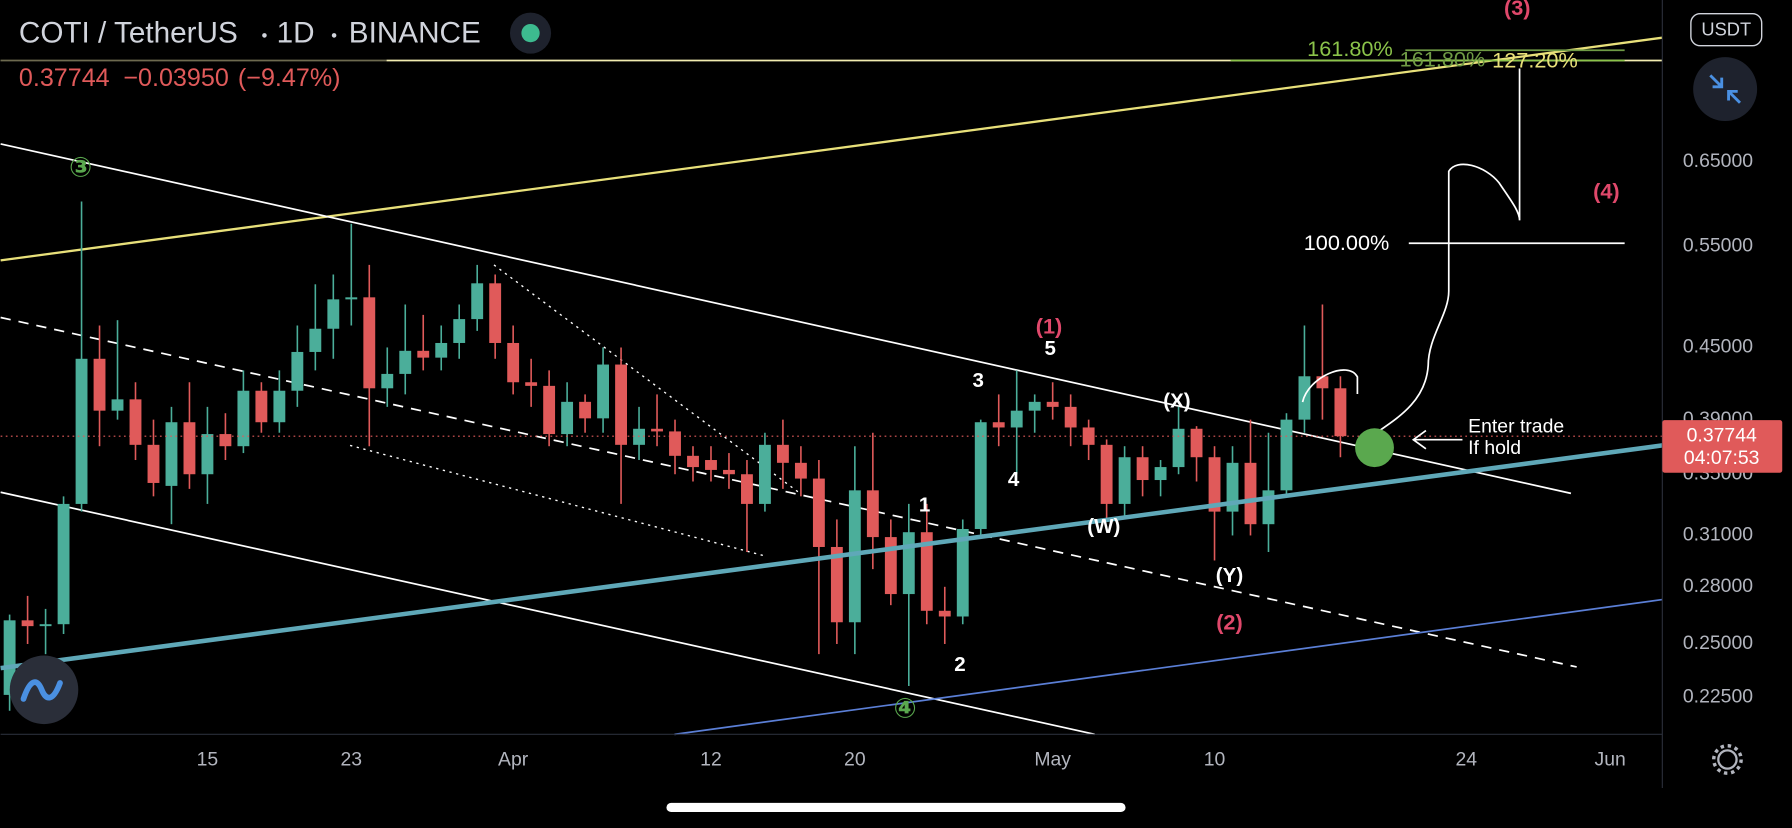 The width and height of the screenshot is (1792, 828). What do you see at coordinates (1052, 760) in the screenshot?
I see `x-tick-label: May` at bounding box center [1052, 760].